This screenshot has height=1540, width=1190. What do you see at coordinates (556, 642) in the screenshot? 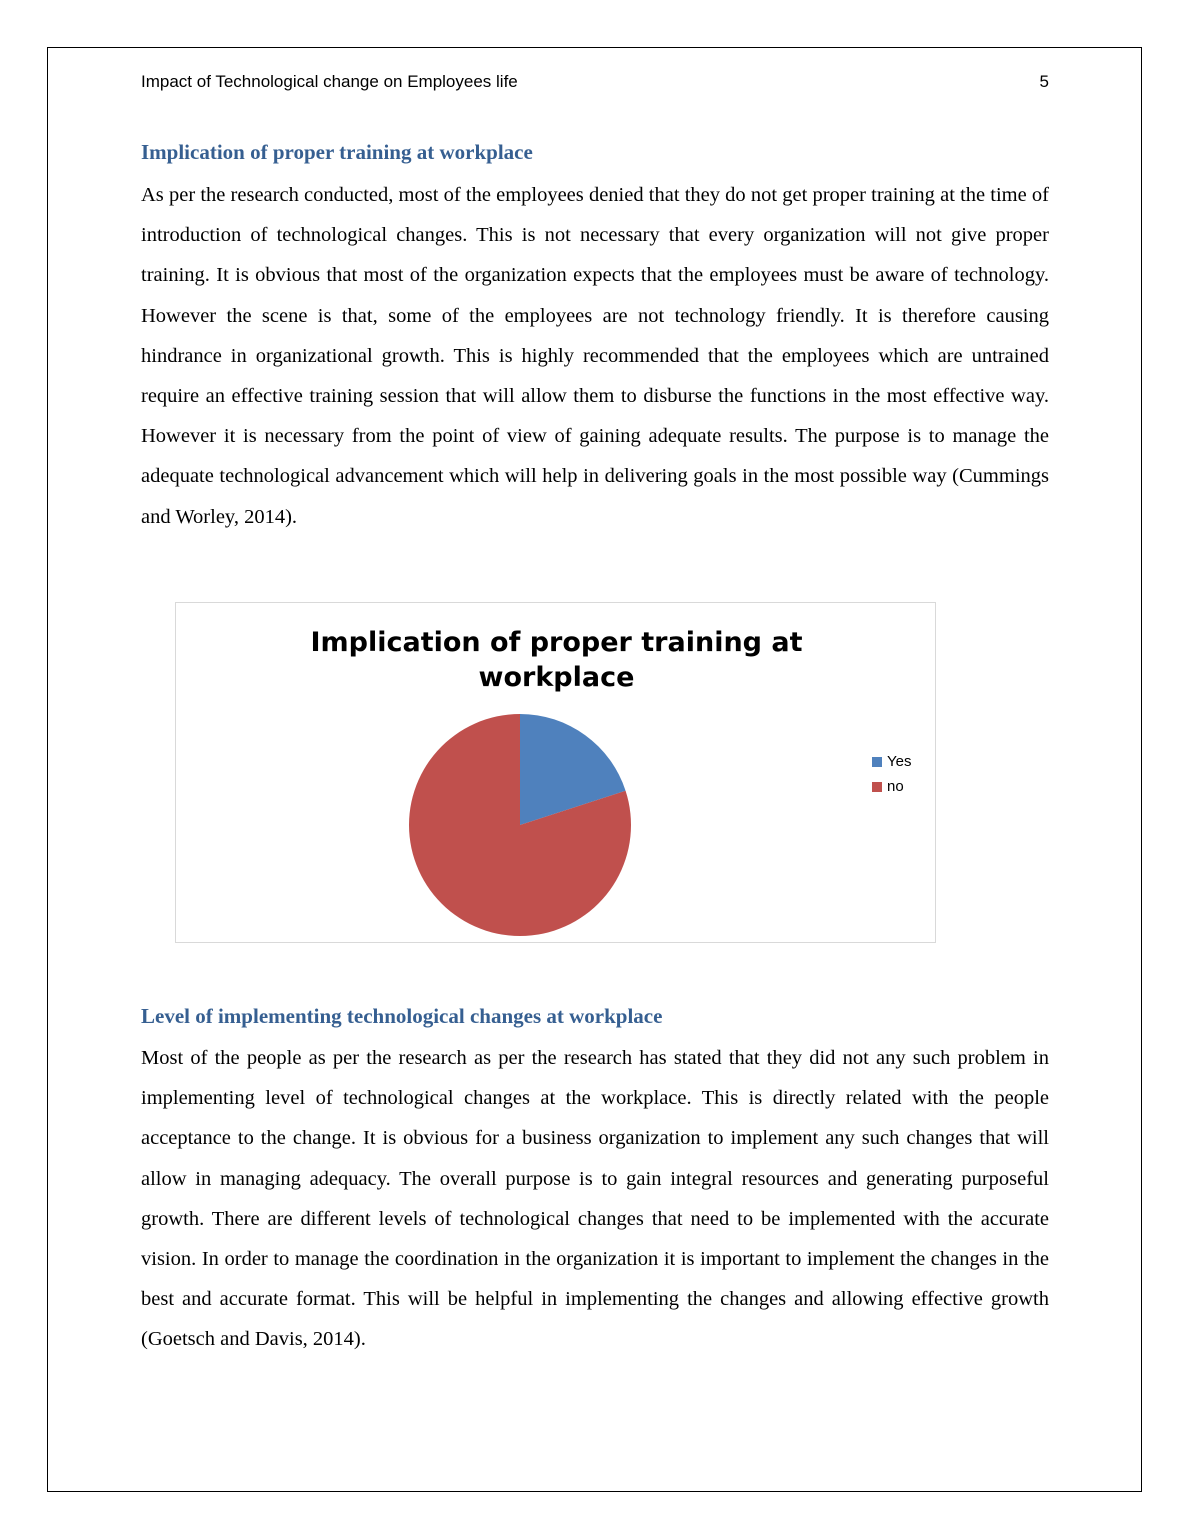
I see `chart-title-line: Implication of proper training at` at bounding box center [556, 642].